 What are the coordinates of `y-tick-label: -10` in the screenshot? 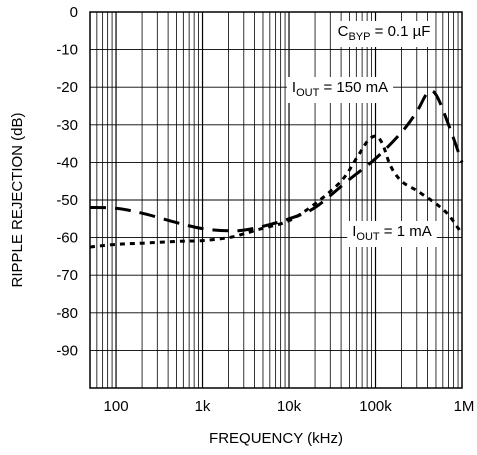 It's located at (67, 50).